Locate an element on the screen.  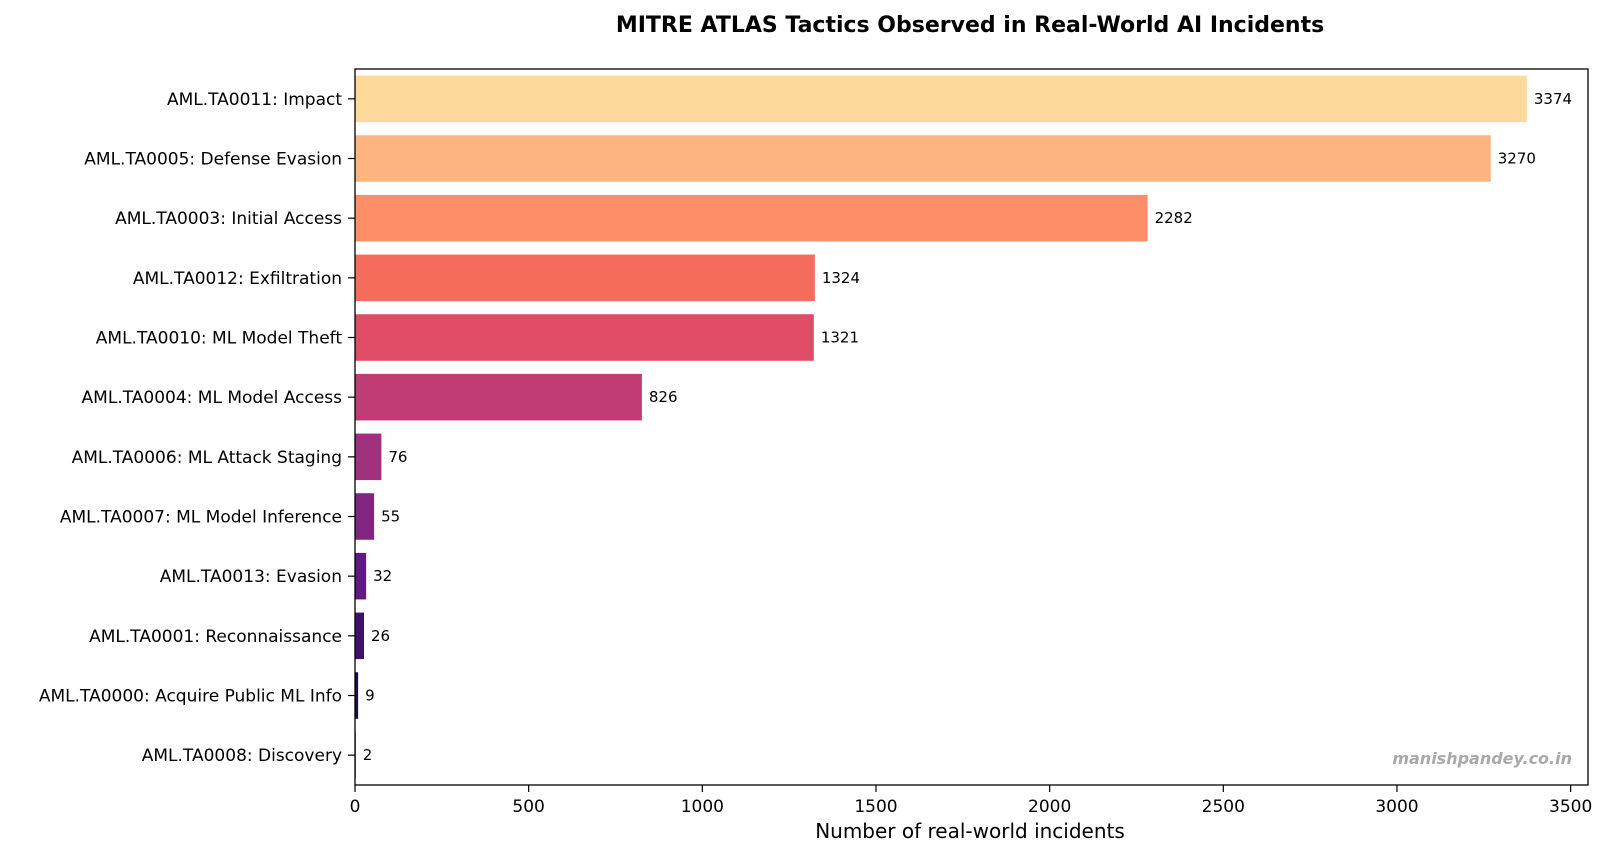
watermark-text: manishpandey.co.in is located at coordinates (1482, 758).